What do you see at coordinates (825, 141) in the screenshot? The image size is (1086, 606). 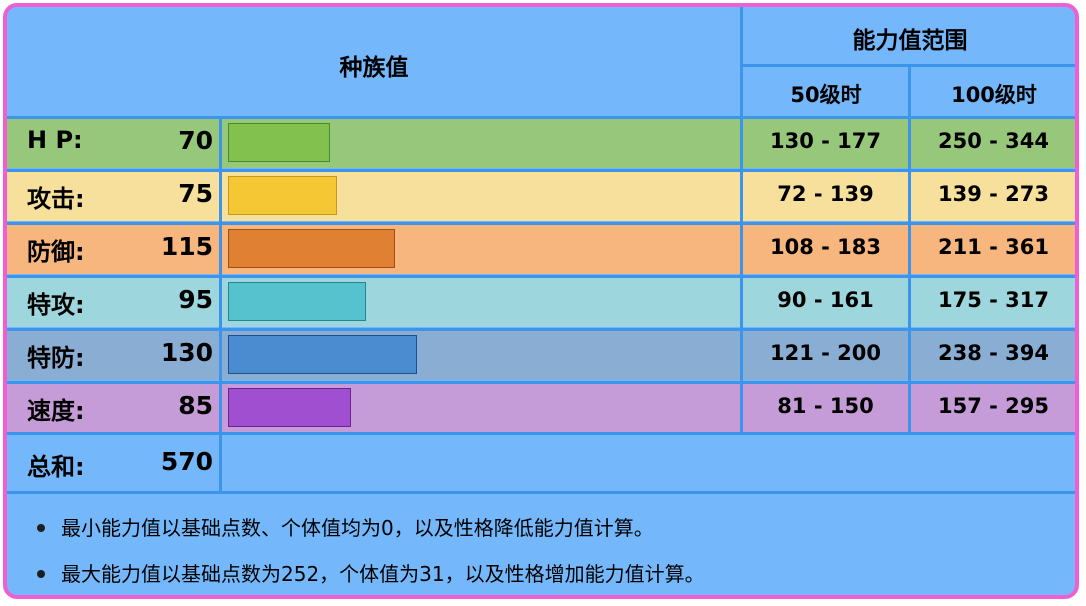 I see `range-lv50: 130 - 177` at bounding box center [825, 141].